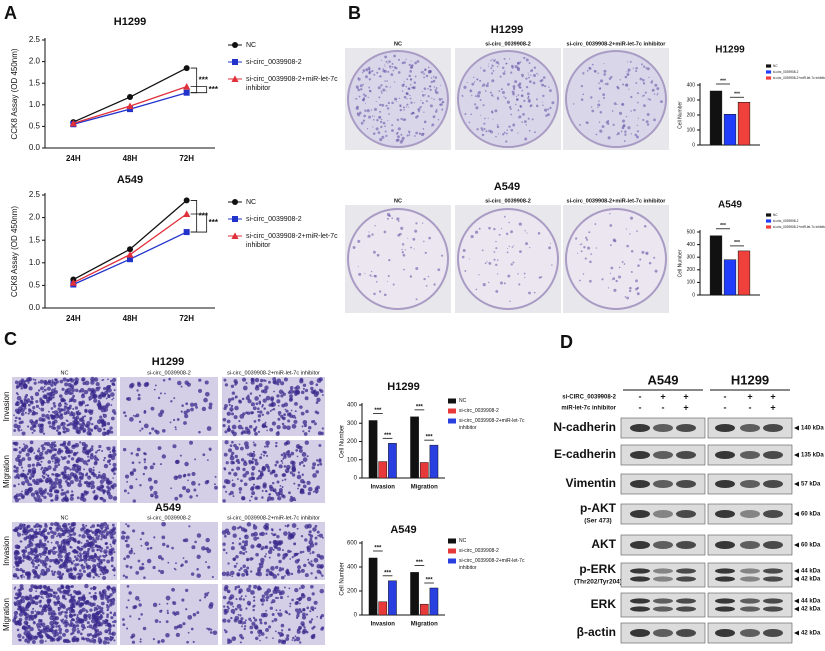 This screenshot has height=651, width=825. What do you see at coordinates (811, 602) in the screenshot?
I see `molecular-weight: 44 kDa` at bounding box center [811, 602].